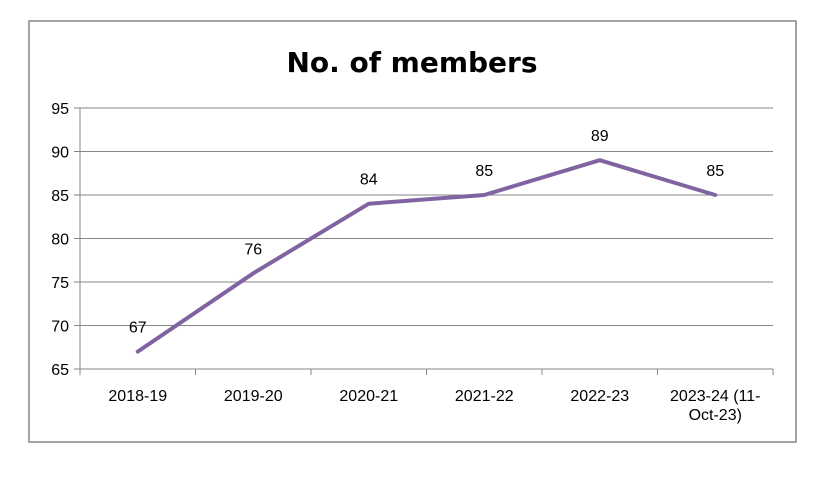 This screenshot has width=824, height=478. What do you see at coordinates (599, 396) in the screenshot?
I see `x-tick-label: 2022-23` at bounding box center [599, 396].